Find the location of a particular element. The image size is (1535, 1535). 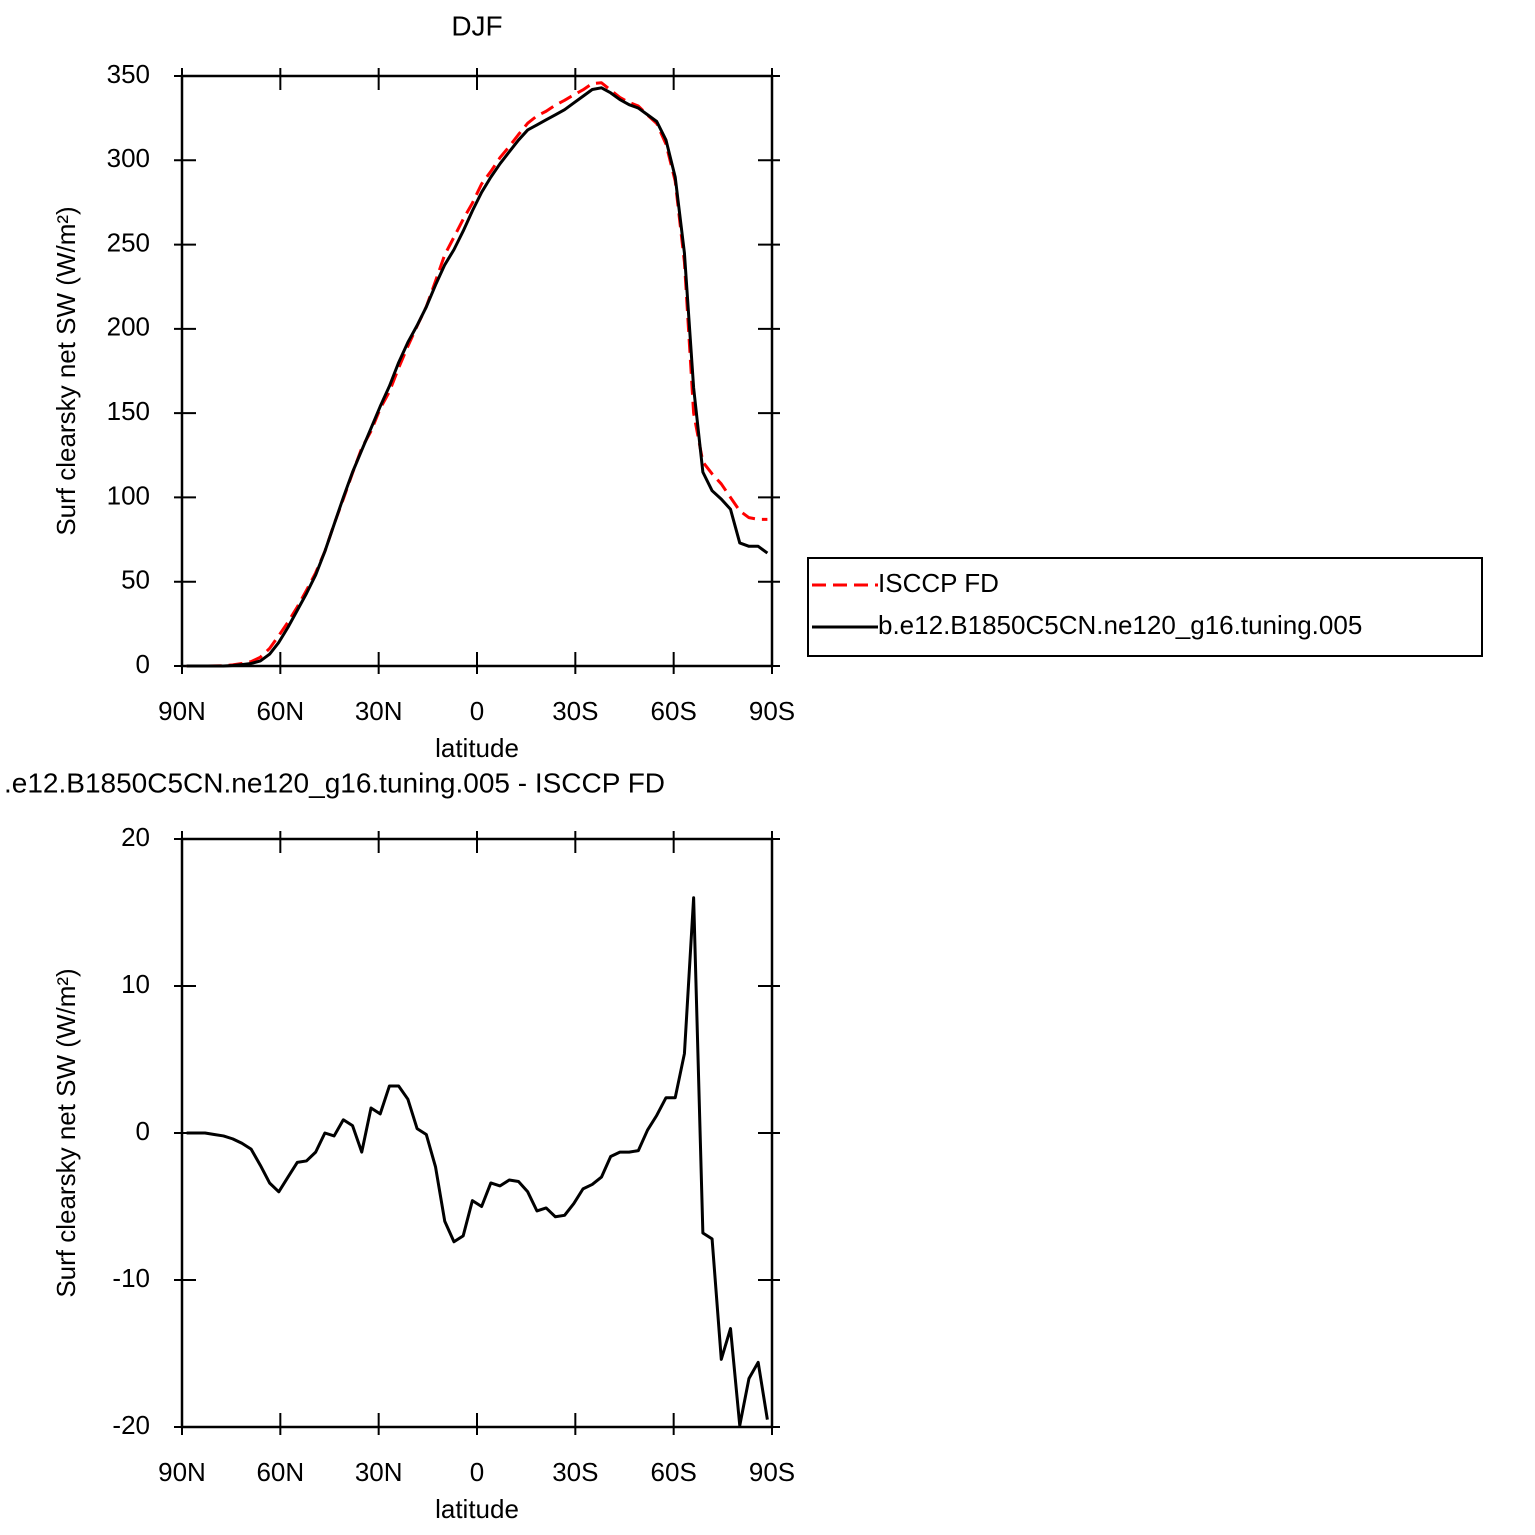

chart-title: DJF is located at coordinates (476, 25).